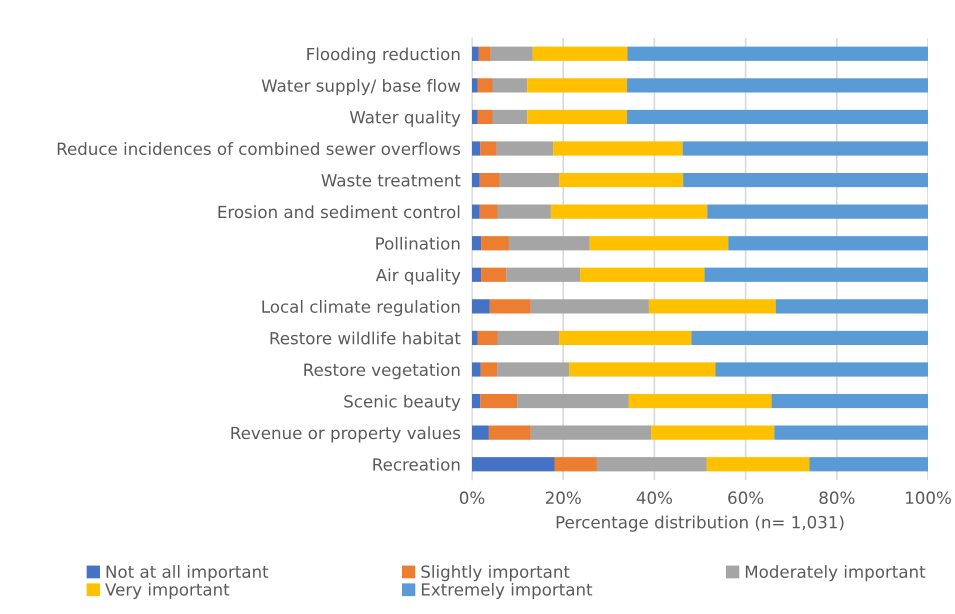  I want to click on legend-label: Slightly important, so click(495, 573).